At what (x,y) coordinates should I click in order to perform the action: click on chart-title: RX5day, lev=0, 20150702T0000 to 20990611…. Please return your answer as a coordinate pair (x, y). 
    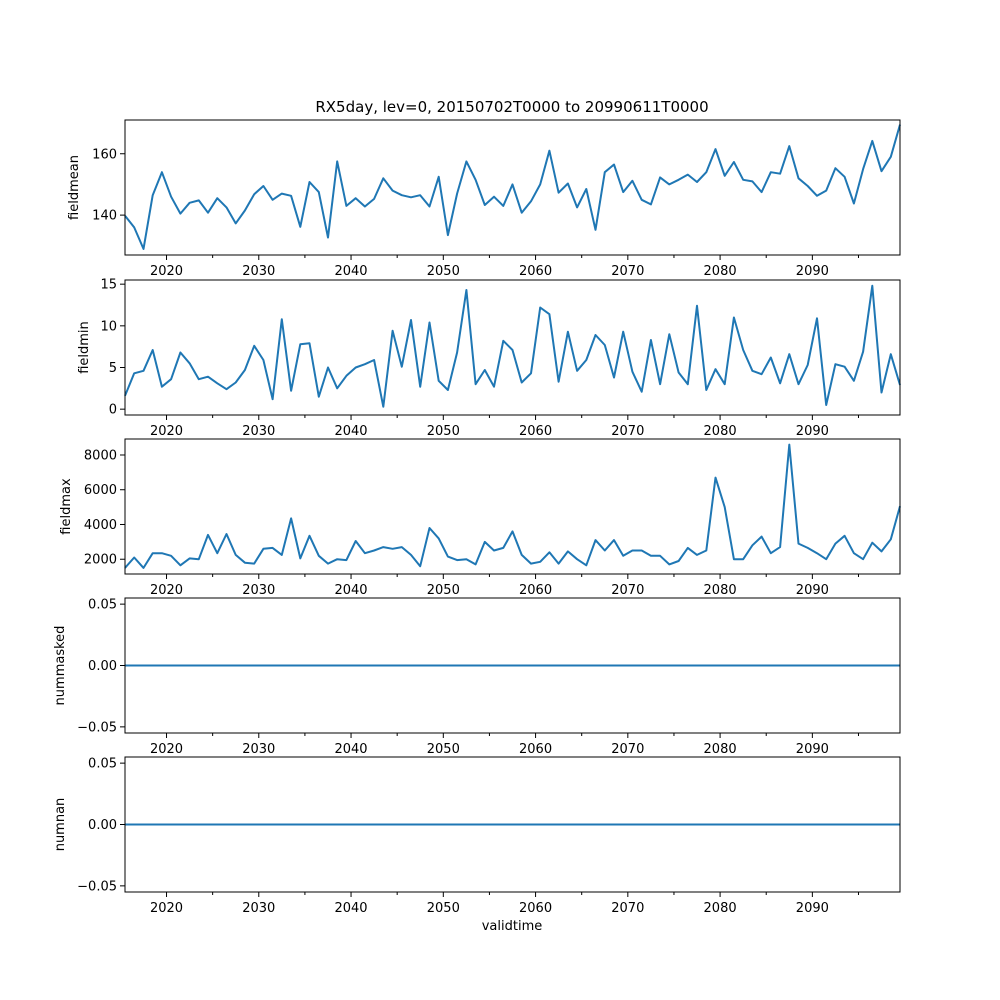
    Looking at the image, I should click on (511, 107).